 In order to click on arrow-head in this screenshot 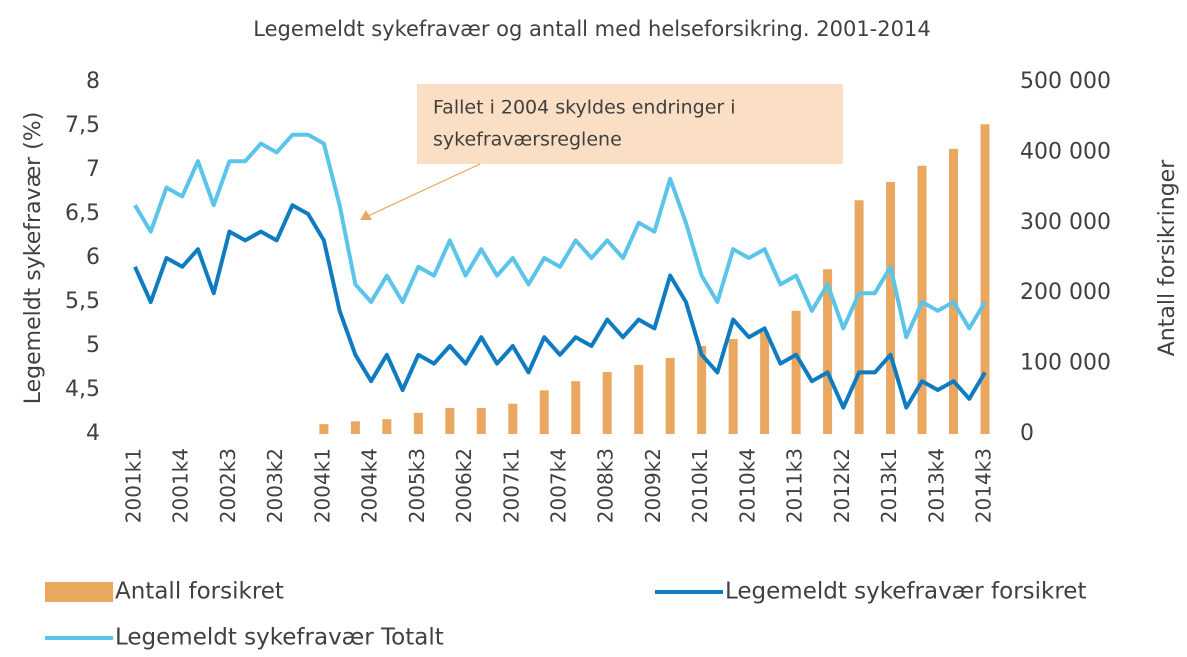, I will do `click(366, 215)`.